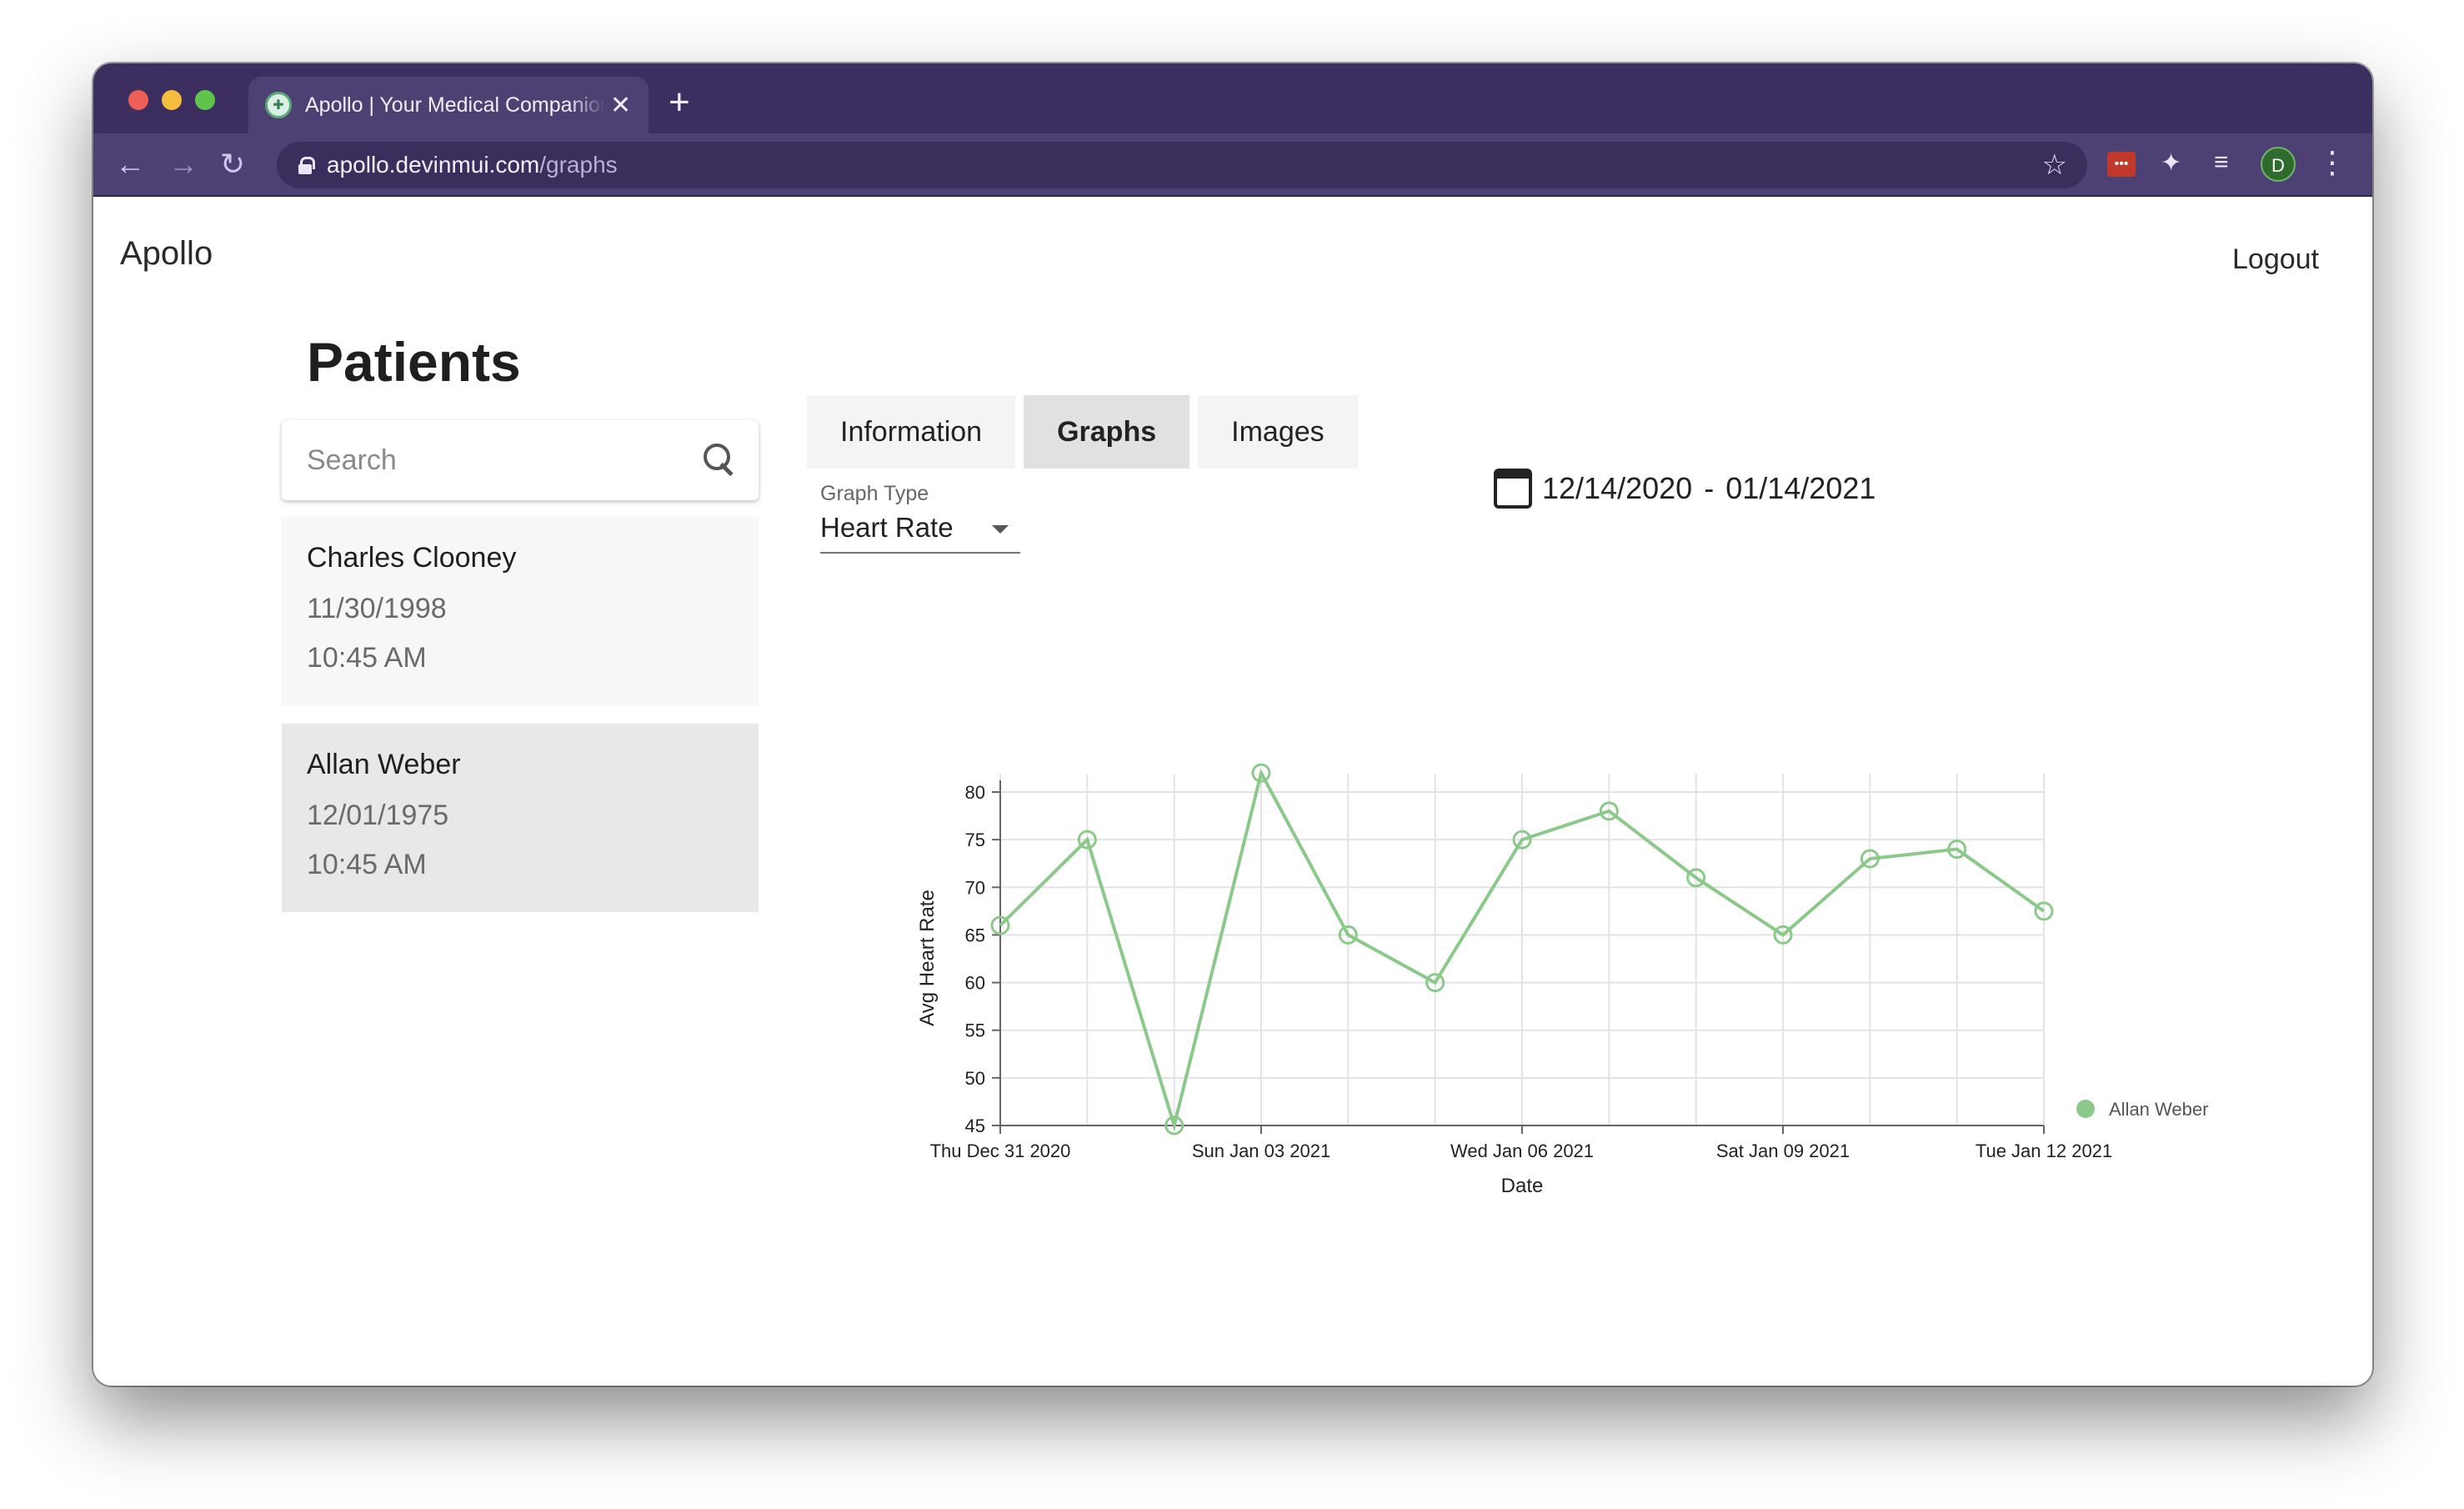 The width and height of the screenshot is (2464, 1509). I want to click on app-brand: Apollo, so click(166, 253).